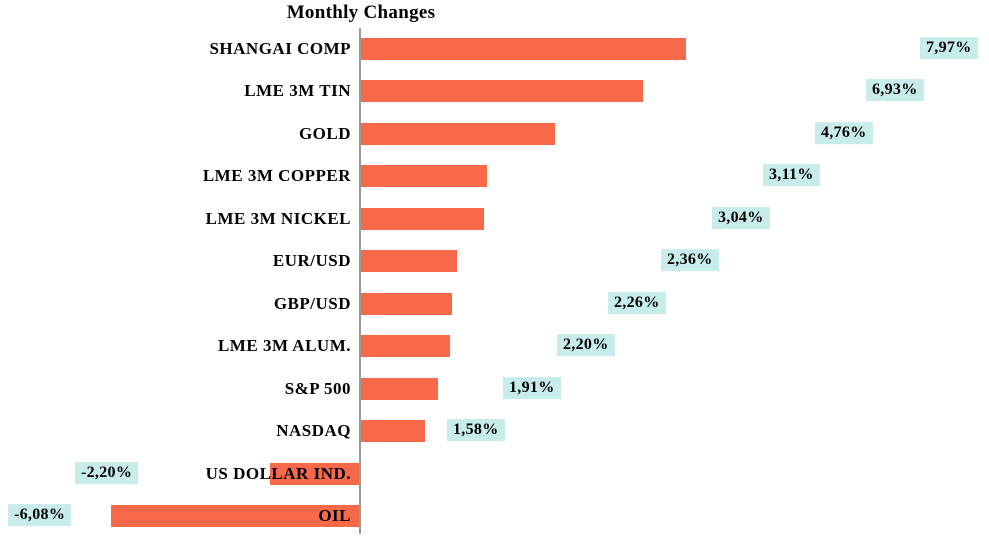 The image size is (989, 544). I want to click on value-label: 7,97%, so click(949, 48).